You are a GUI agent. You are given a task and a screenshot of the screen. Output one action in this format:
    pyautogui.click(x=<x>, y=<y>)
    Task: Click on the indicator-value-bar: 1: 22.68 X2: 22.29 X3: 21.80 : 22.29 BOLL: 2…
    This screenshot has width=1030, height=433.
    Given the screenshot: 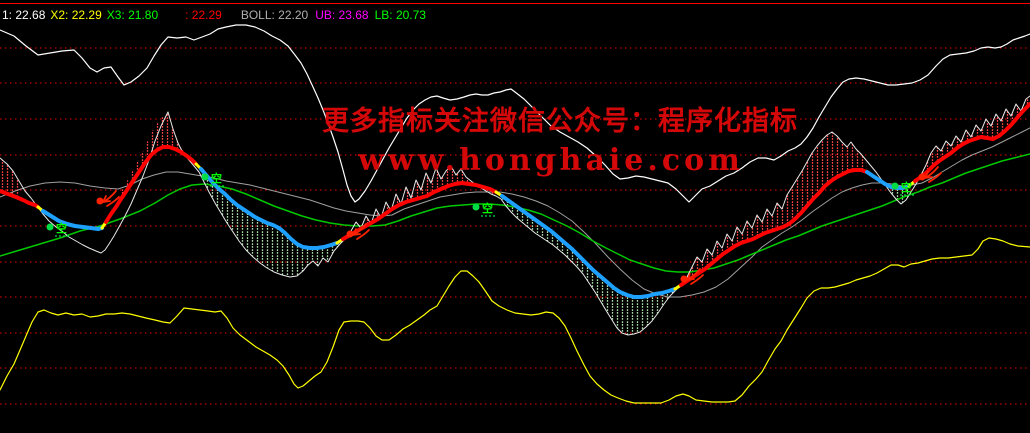 What is the action you would take?
    pyautogui.click(x=214, y=15)
    